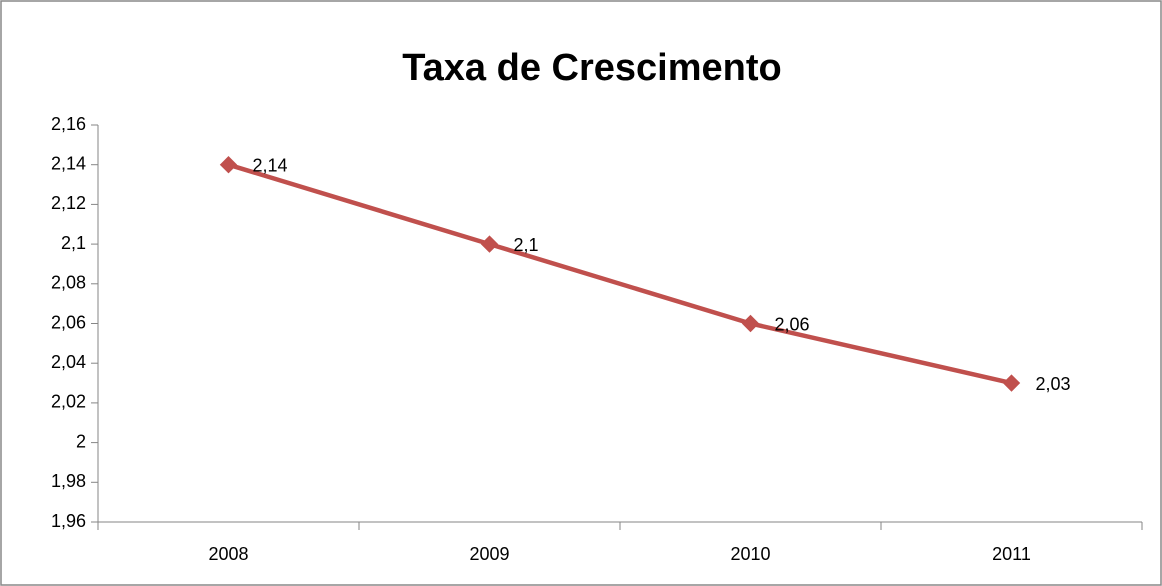 The width and height of the screenshot is (1162, 586). What do you see at coordinates (792, 324) in the screenshot?
I see `data-label: 2,06` at bounding box center [792, 324].